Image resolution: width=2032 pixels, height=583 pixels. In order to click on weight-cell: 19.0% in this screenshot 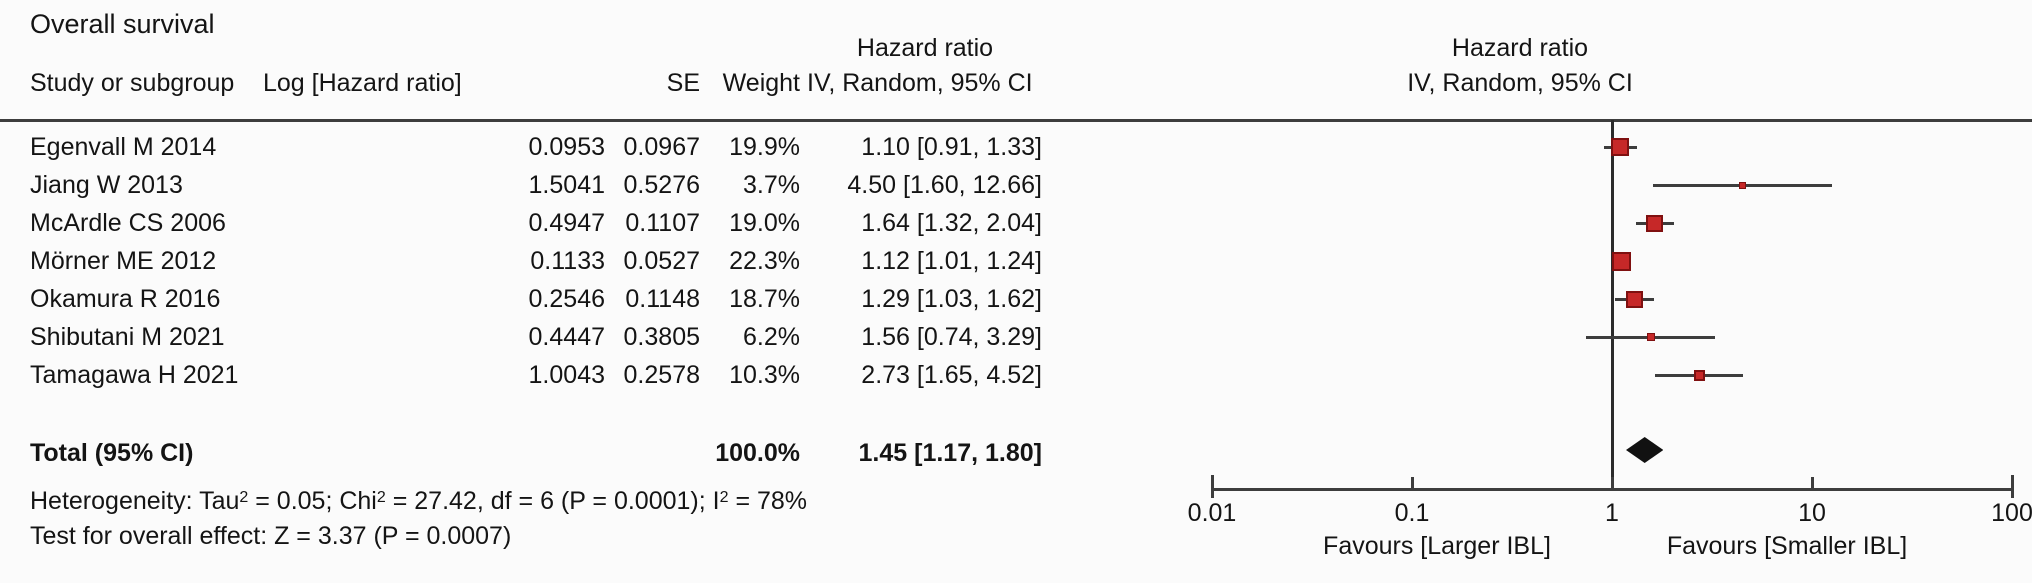, I will do `click(764, 223)`.